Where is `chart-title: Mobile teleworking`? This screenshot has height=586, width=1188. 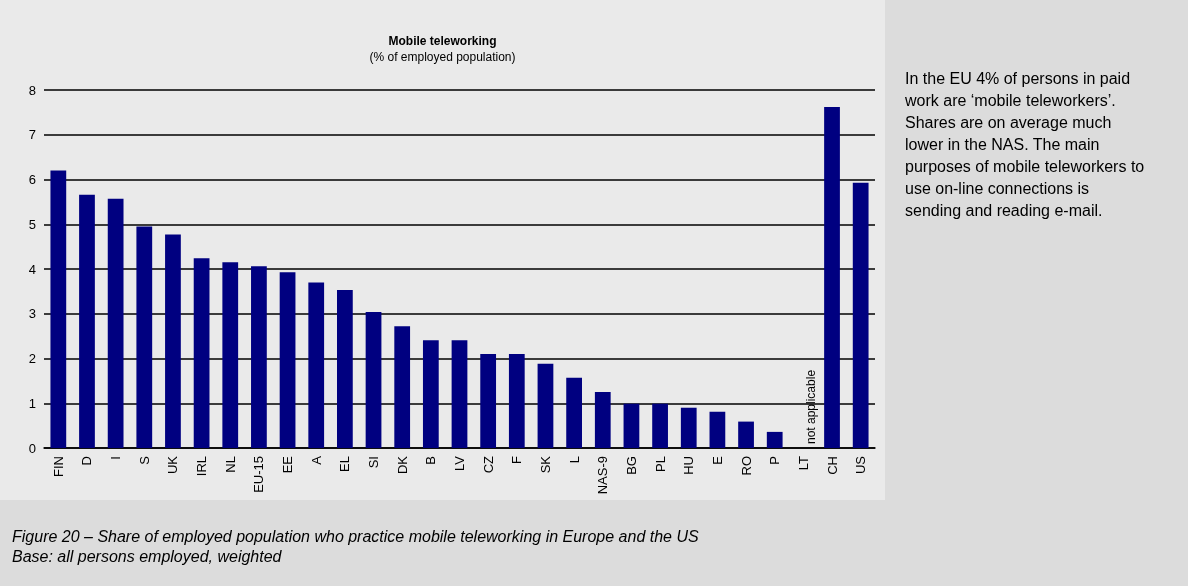 chart-title: Mobile teleworking is located at coordinates (442, 41).